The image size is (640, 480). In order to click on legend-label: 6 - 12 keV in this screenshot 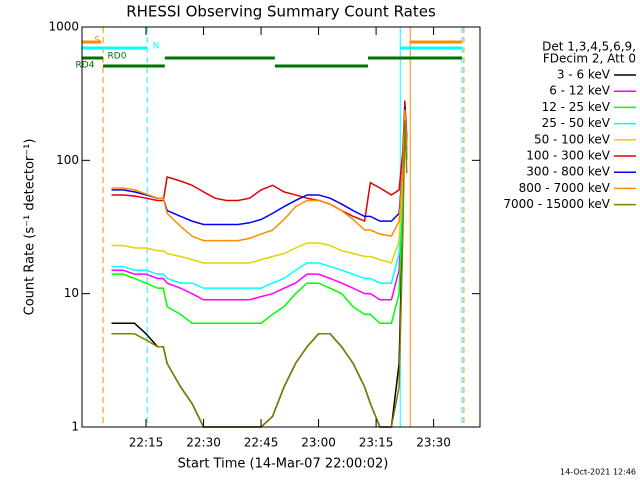, I will do `click(580, 91)`.